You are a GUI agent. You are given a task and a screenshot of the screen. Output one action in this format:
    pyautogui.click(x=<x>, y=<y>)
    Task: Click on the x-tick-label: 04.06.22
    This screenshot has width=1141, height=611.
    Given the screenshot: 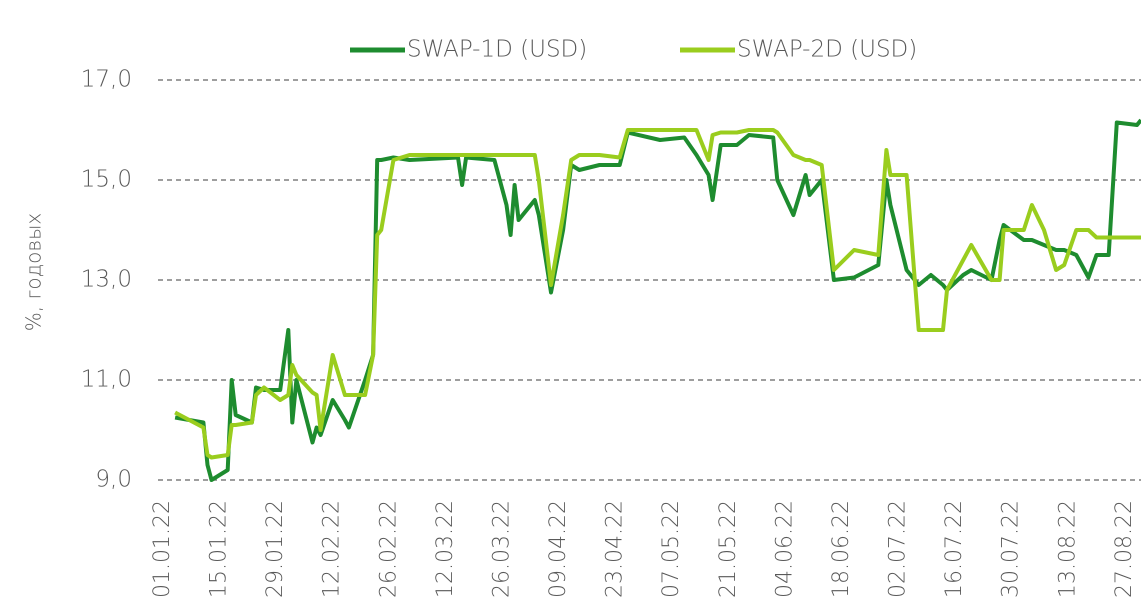 What is the action you would take?
    pyautogui.click(x=784, y=549)
    